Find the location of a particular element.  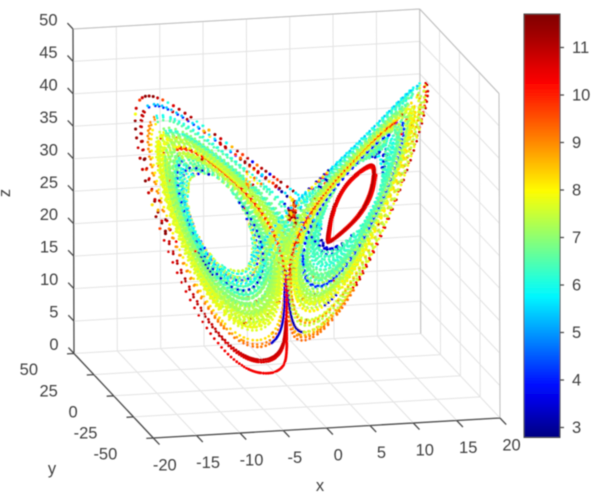

svg-text: -5 is located at coordinates (294, 458).